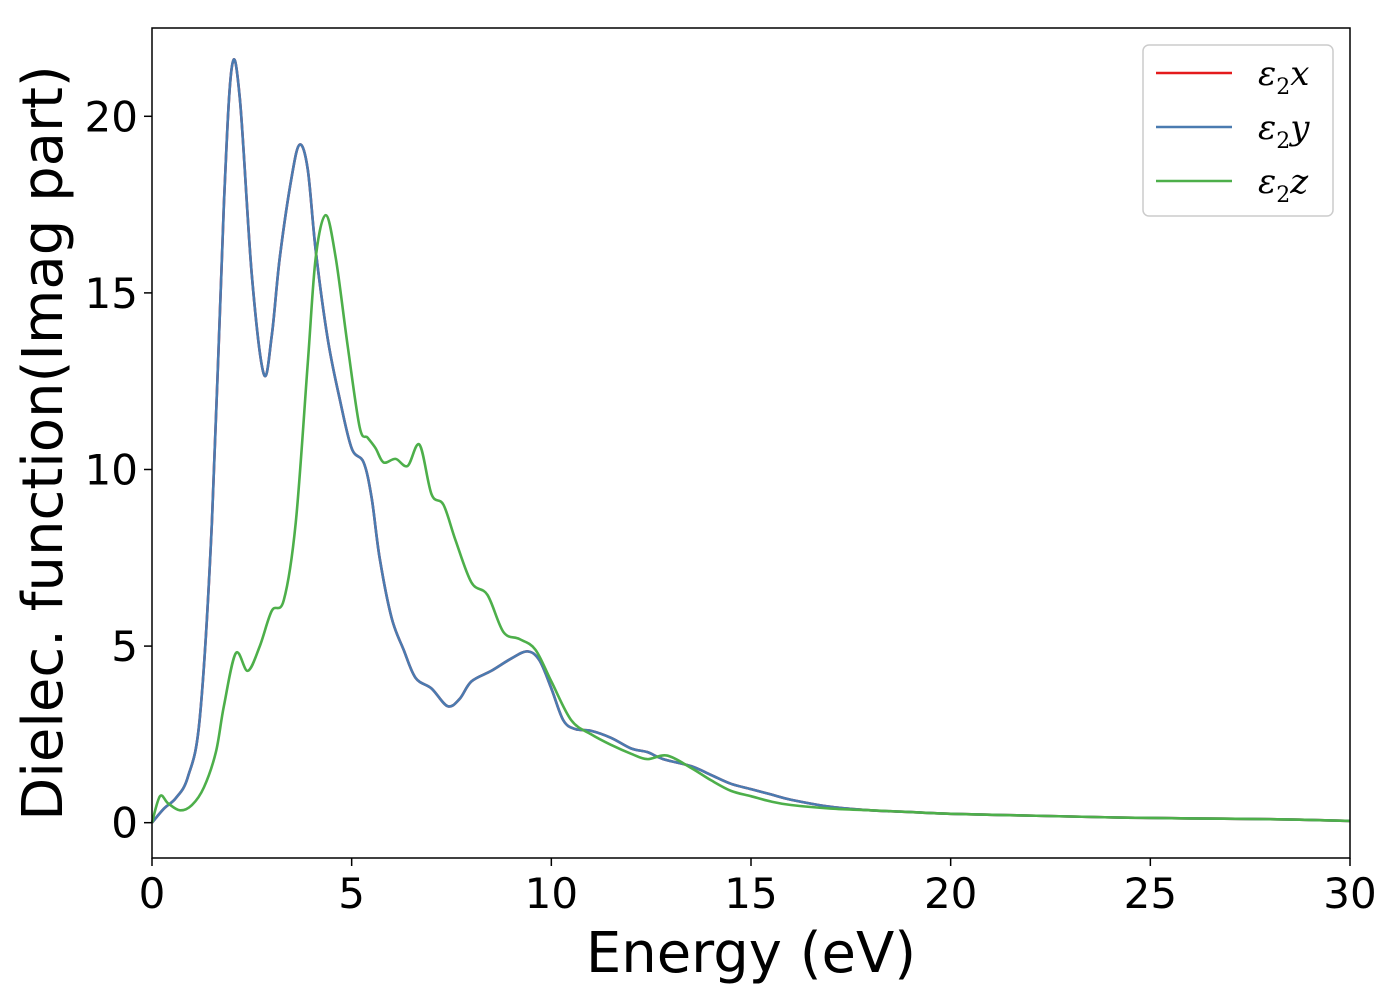 The width and height of the screenshot is (1400, 1000). What do you see at coordinates (1150, 893) in the screenshot?
I see `x-tick-label: 25` at bounding box center [1150, 893].